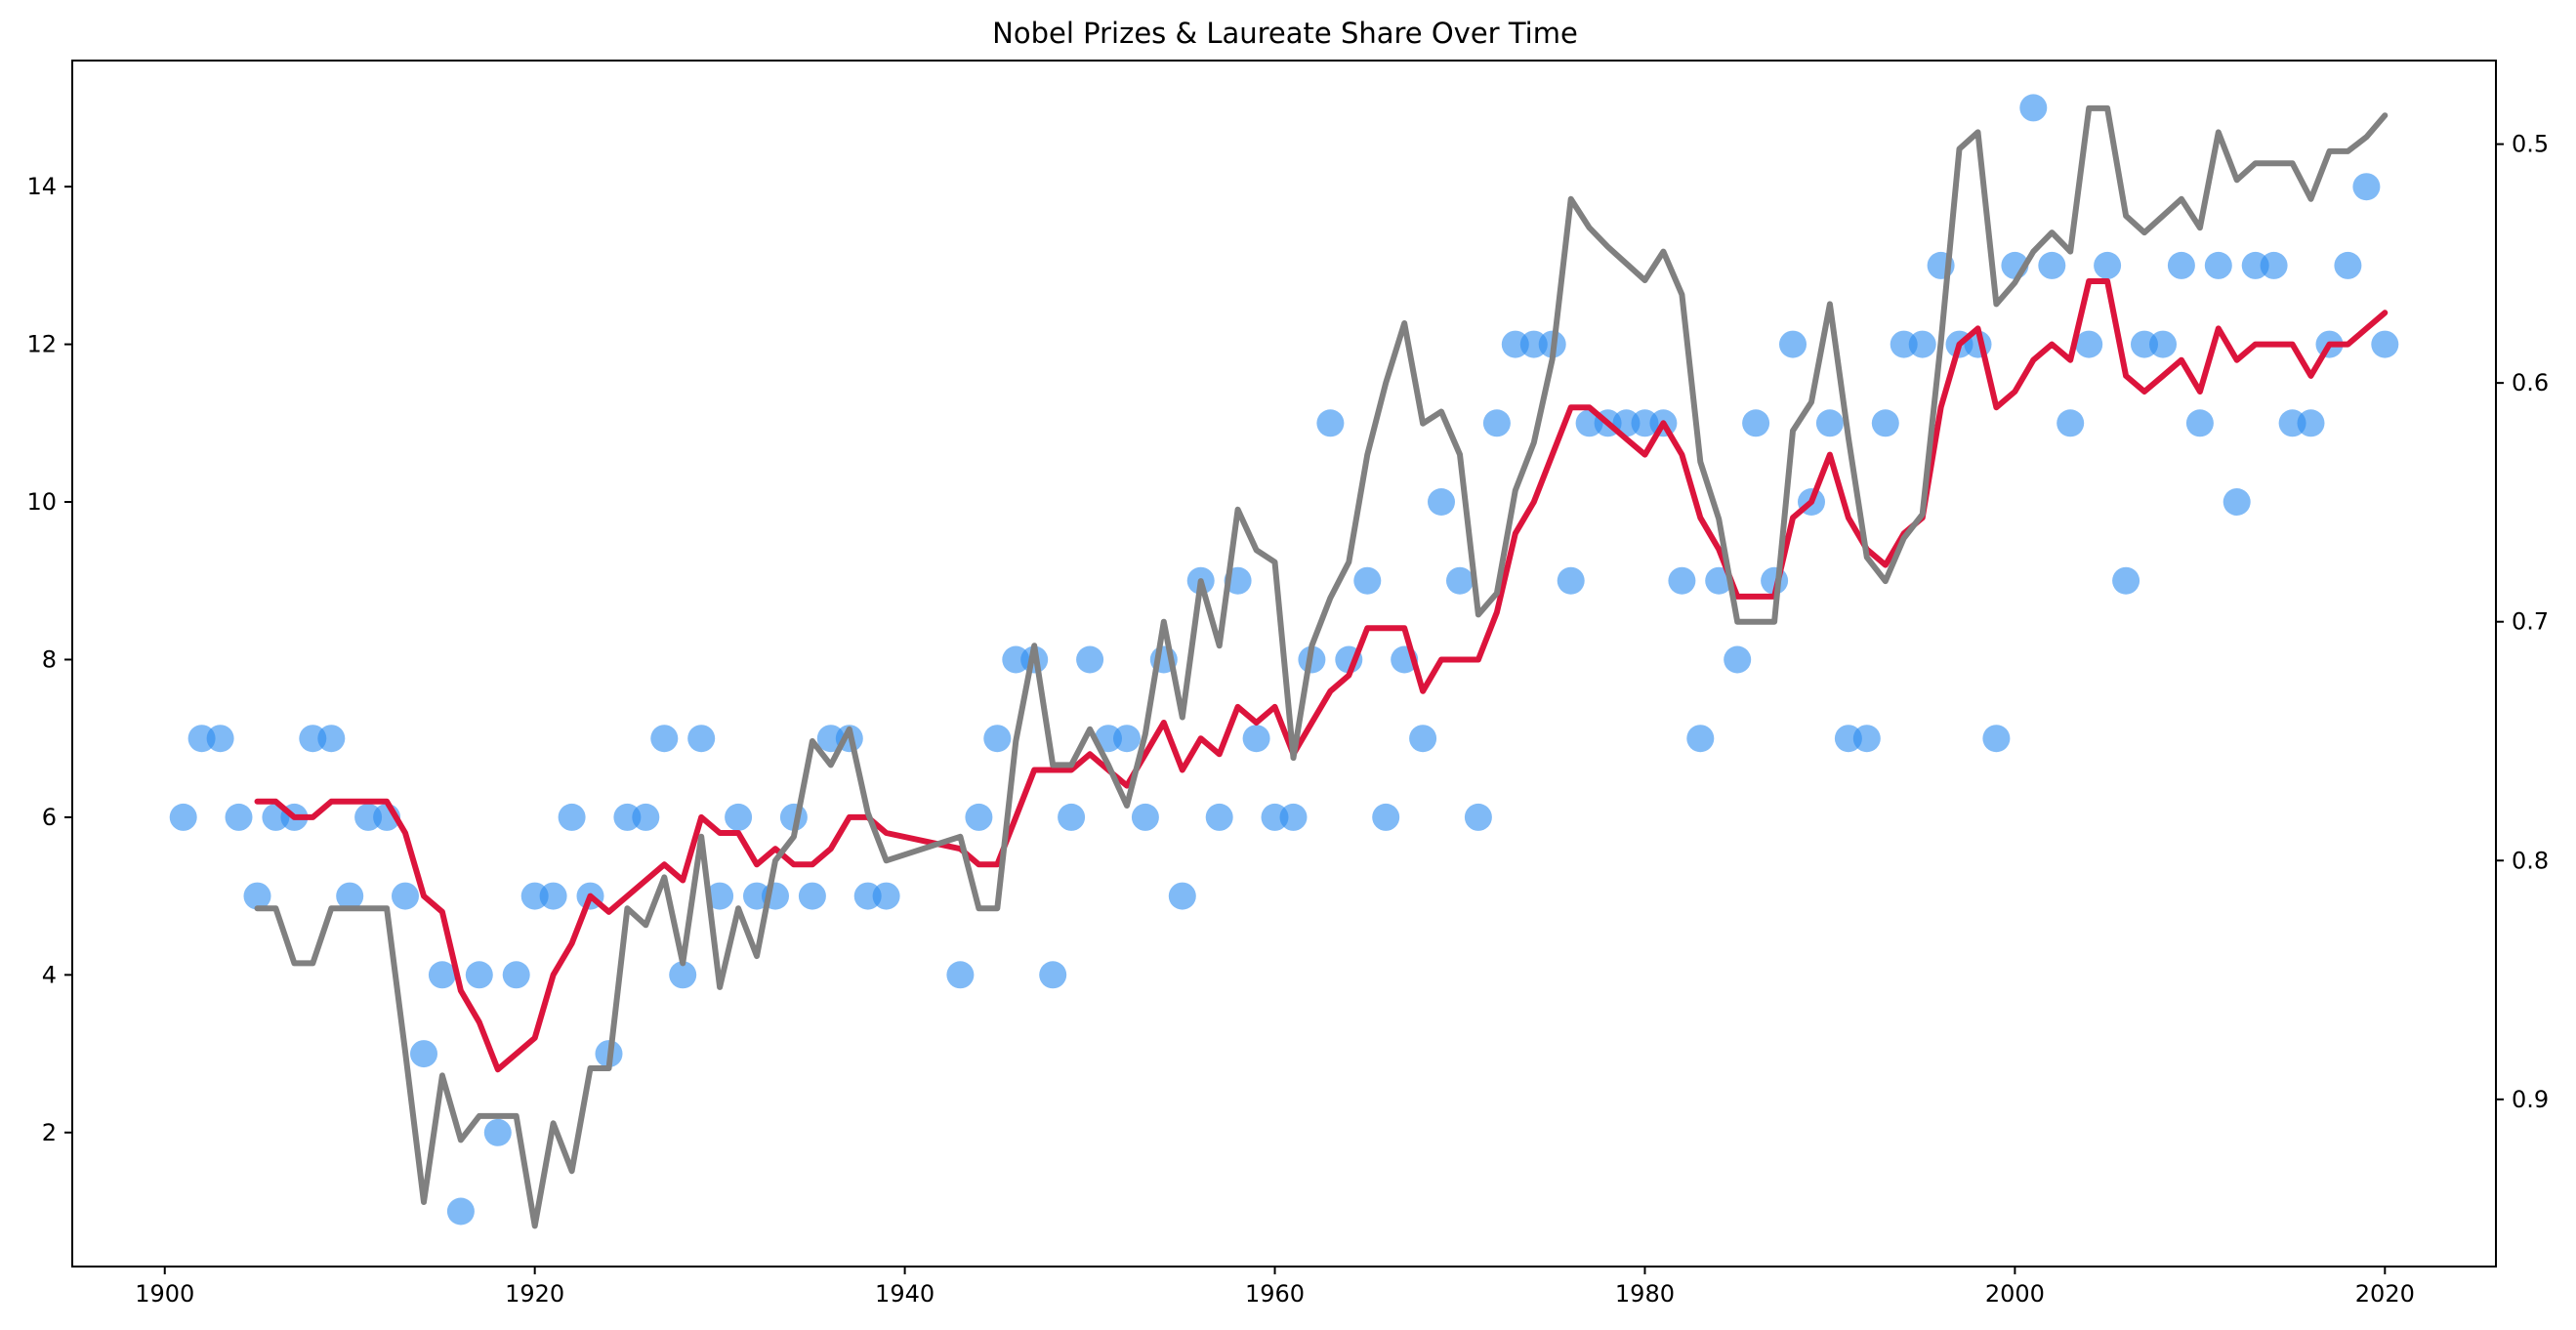  What do you see at coordinates (1285, 33) in the screenshot?
I see `chart-title: Nobel Prizes & Laureate Share Over Time` at bounding box center [1285, 33].